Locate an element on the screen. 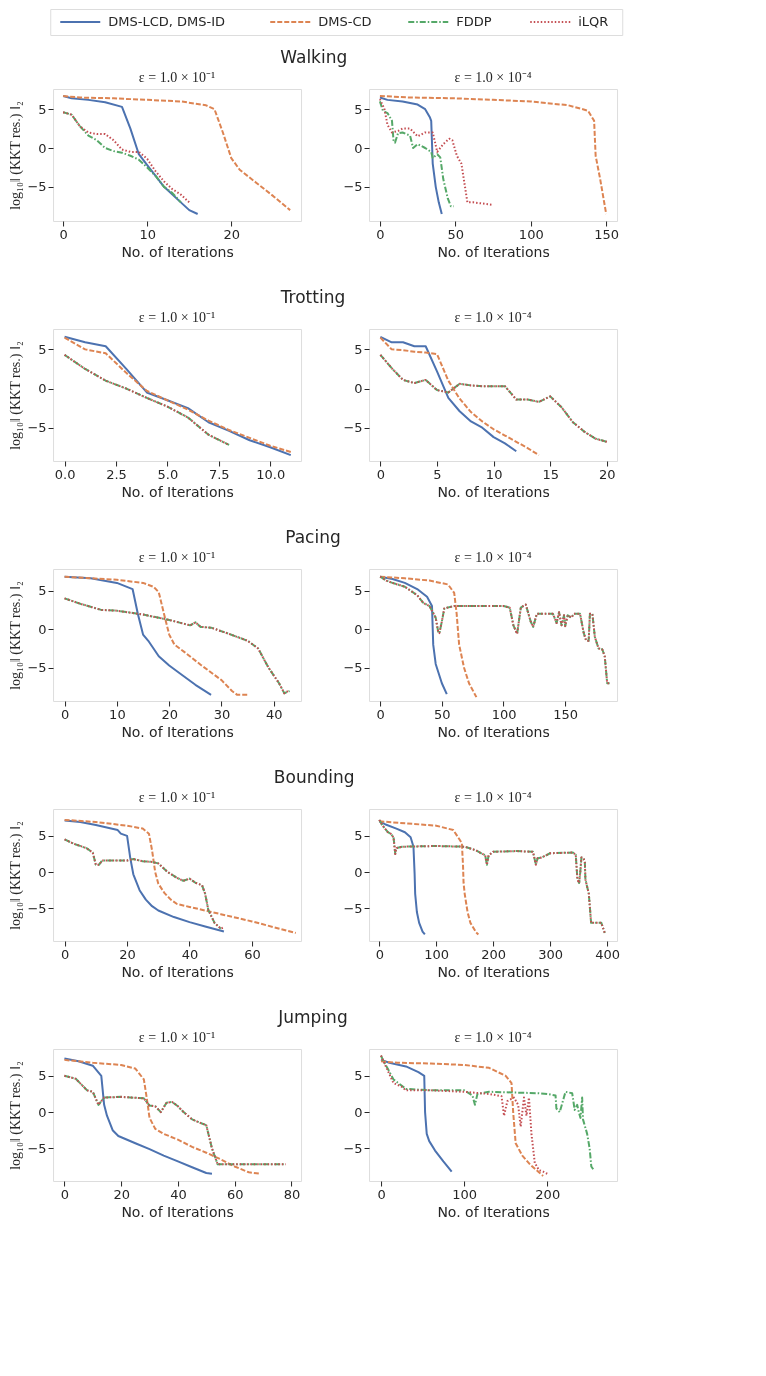 The width and height of the screenshot is (766, 1376). x-tick-label: 5.0 is located at coordinates (168, 474).